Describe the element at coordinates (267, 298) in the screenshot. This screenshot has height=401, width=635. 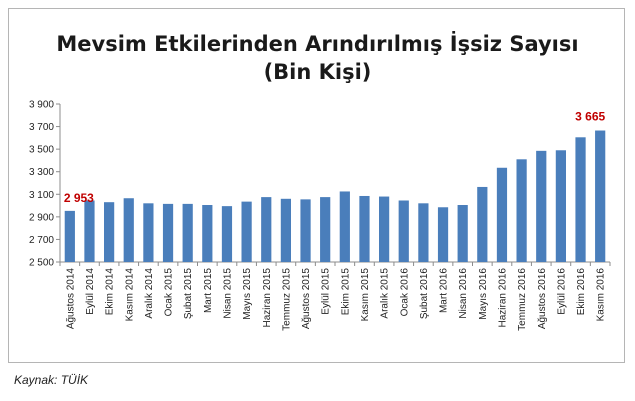
I see `x-tick-label: Haziran 2015` at that location.